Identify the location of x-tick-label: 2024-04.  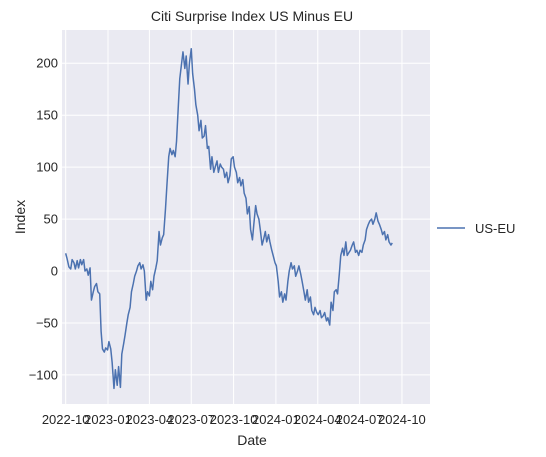
(318, 419).